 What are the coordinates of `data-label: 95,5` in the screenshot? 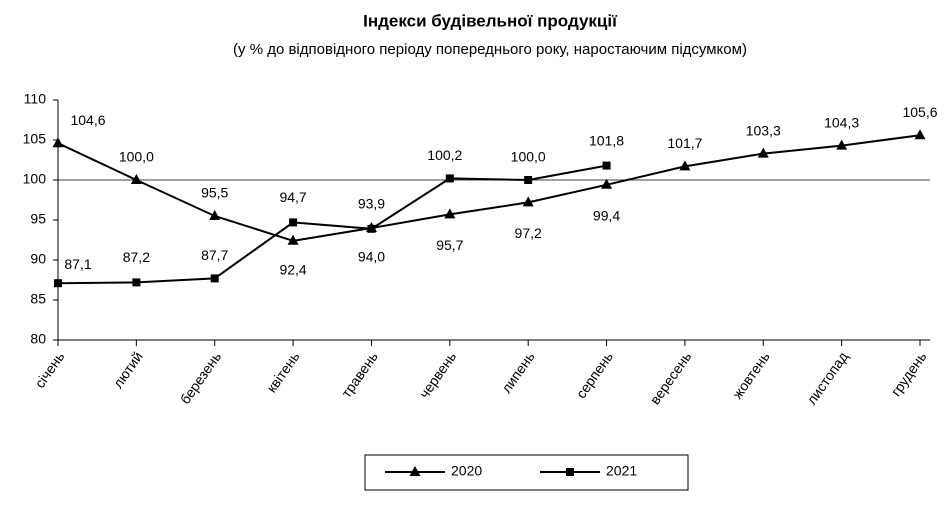 It's located at (214, 193).